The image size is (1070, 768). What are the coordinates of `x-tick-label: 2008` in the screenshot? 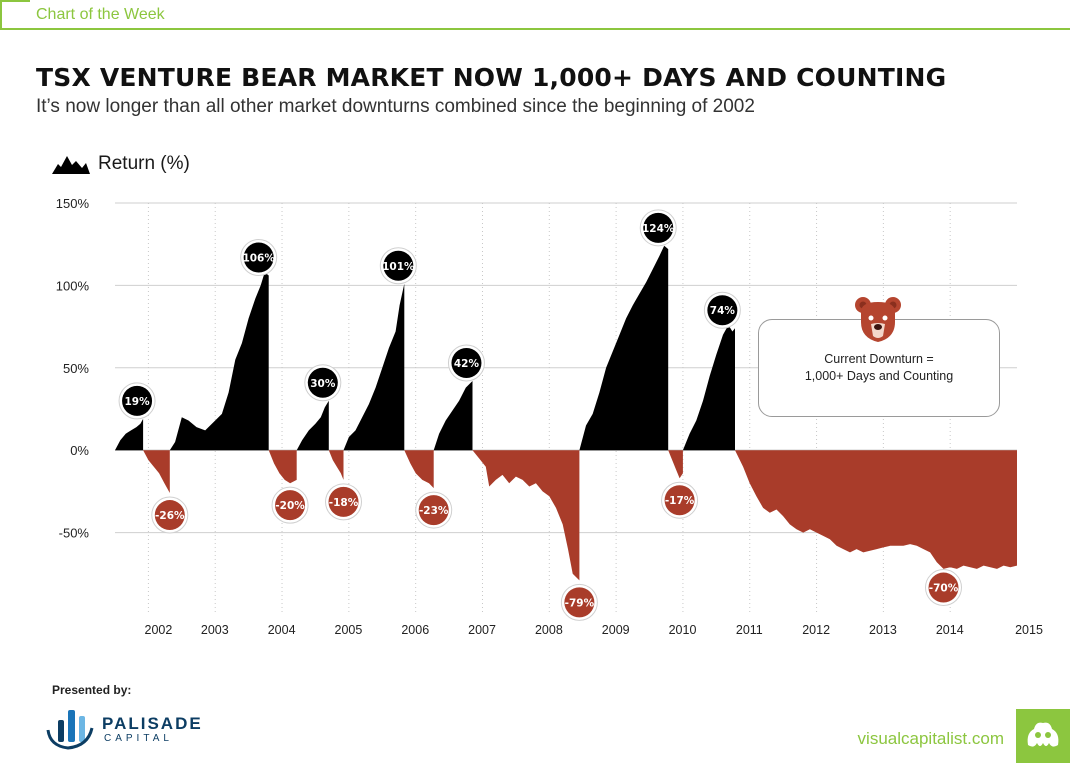 It's located at (549, 630).